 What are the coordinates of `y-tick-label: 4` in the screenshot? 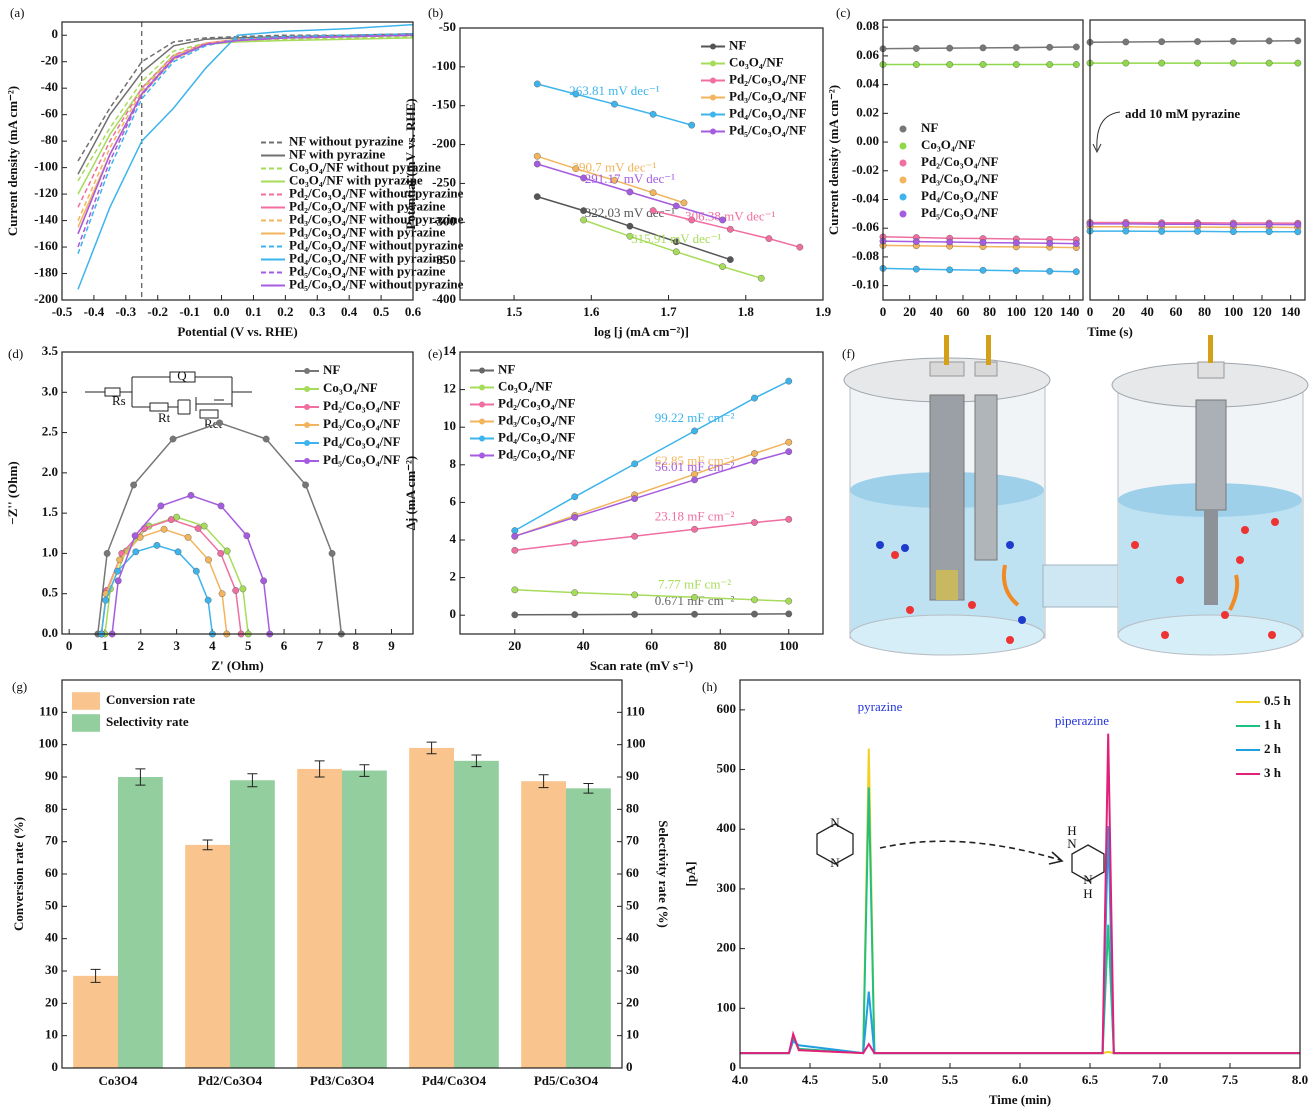 It's located at (453, 538).